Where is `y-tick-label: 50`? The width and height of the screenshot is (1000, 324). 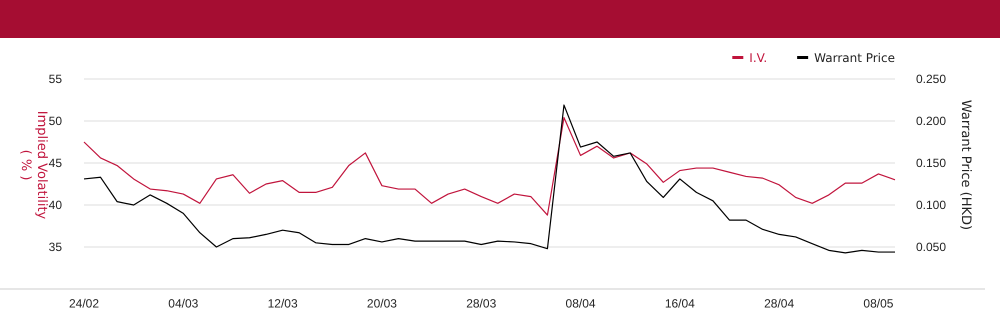 y-tick-label: 50 is located at coordinates (55, 121).